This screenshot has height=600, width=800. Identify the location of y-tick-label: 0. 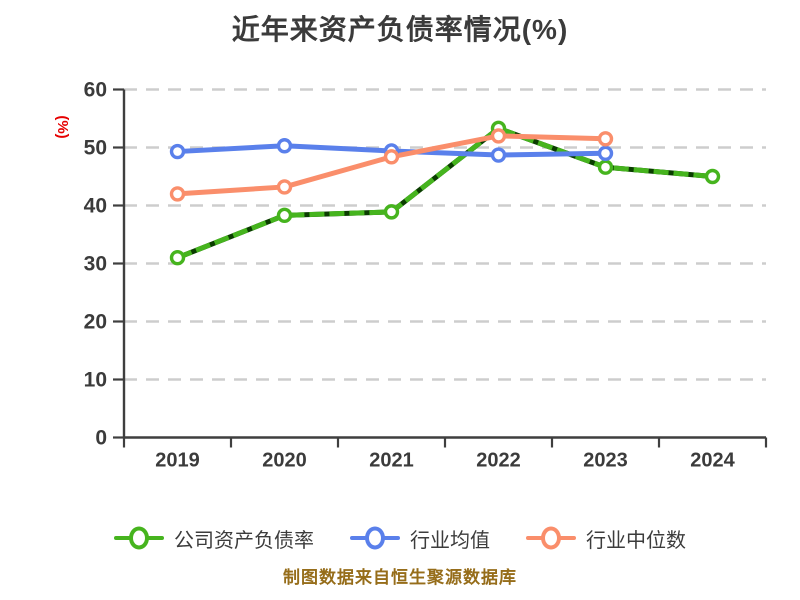
(101, 438).